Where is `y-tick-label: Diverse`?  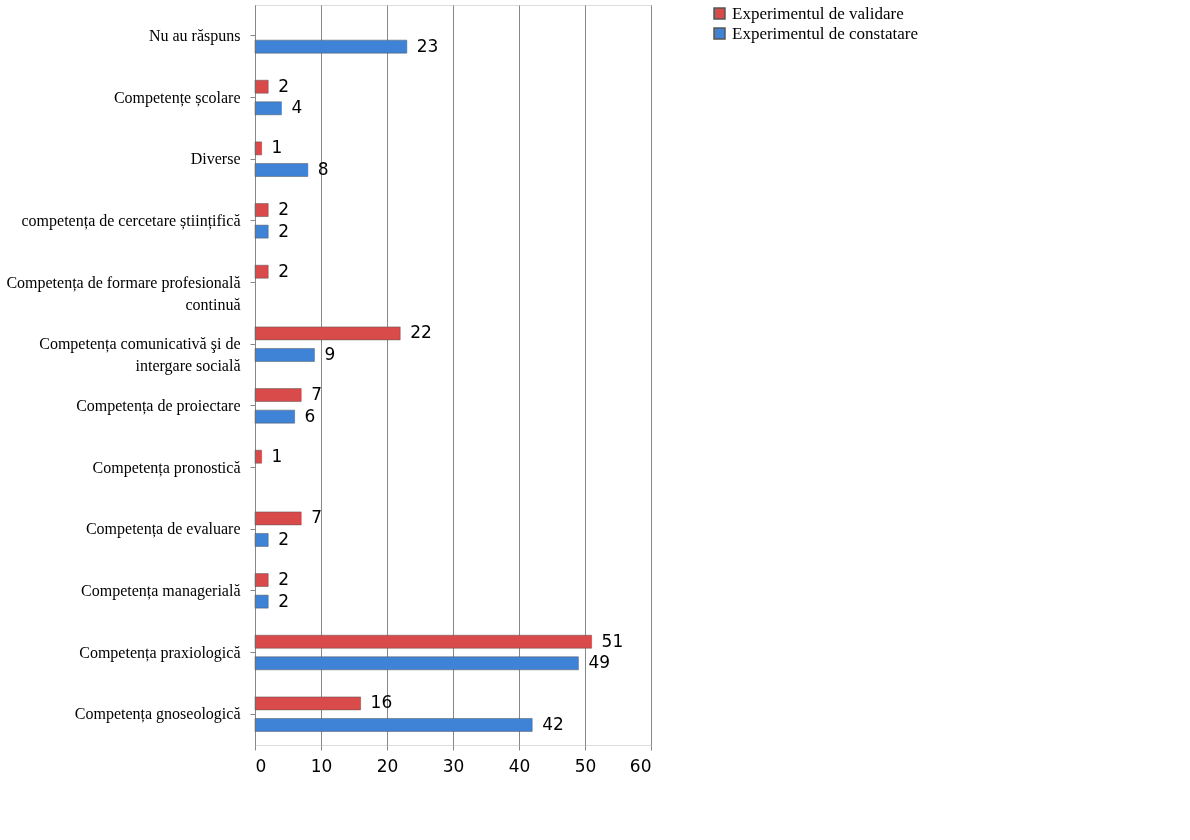
y-tick-label: Diverse is located at coordinates (215, 159).